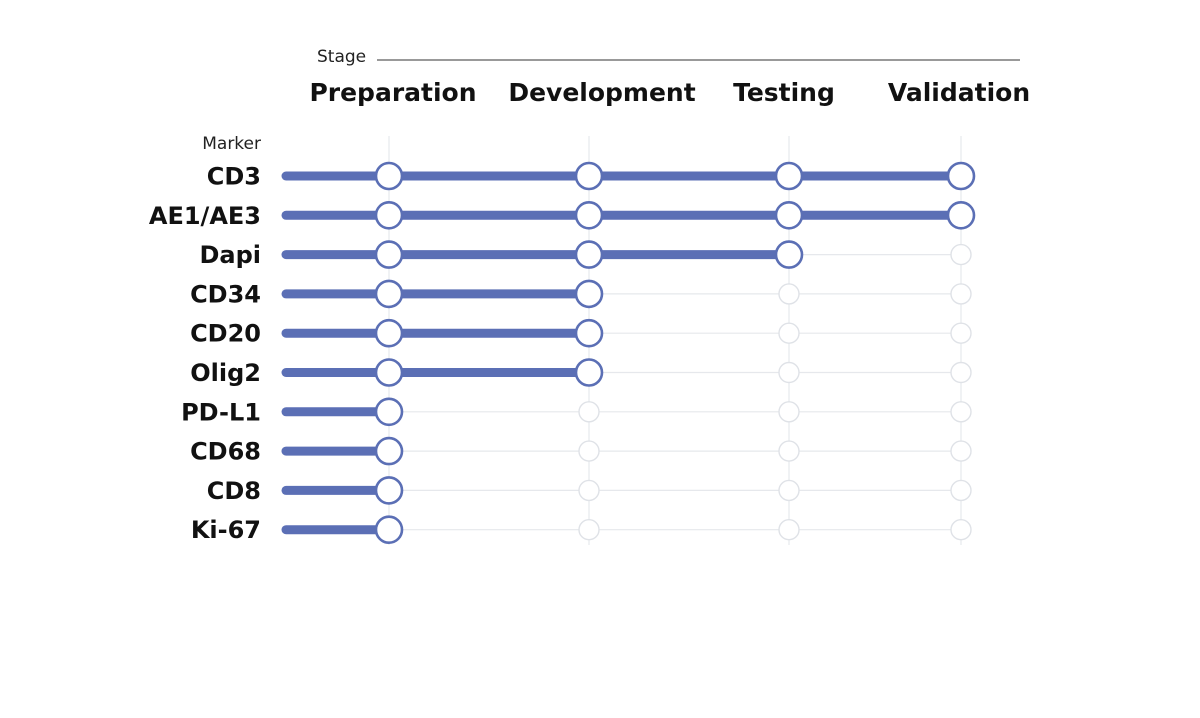 This screenshot has width=1200, height=718. I want to click on marker-label: CD68, so click(225, 452).